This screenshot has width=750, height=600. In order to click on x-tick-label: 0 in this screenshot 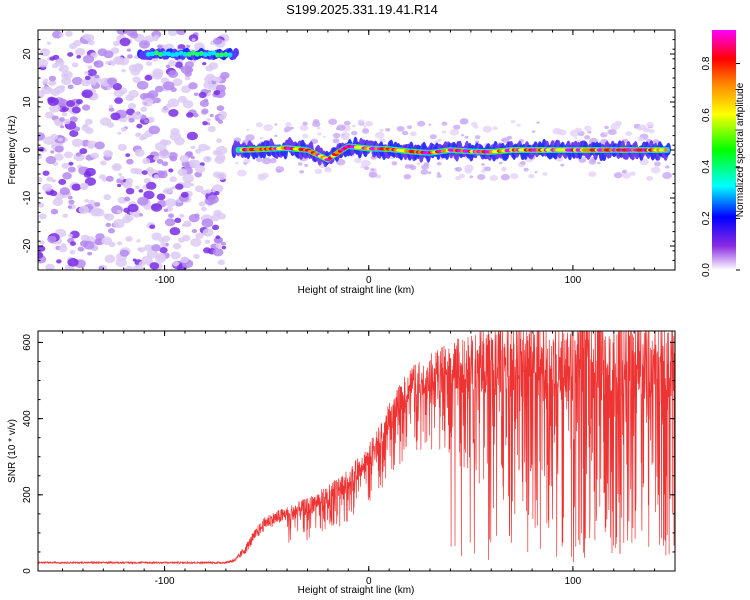, I will do `click(369, 581)`.